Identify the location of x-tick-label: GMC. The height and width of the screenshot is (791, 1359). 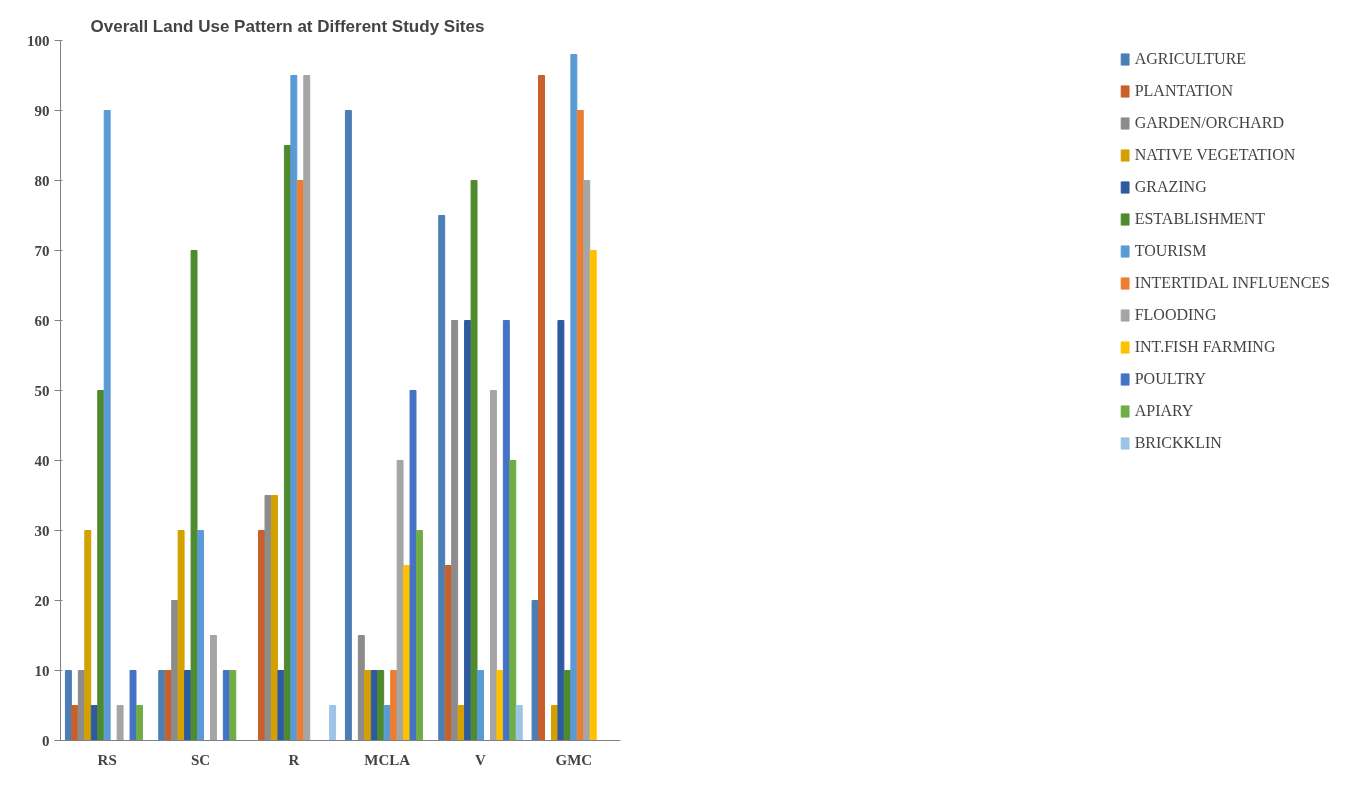
(574, 759).